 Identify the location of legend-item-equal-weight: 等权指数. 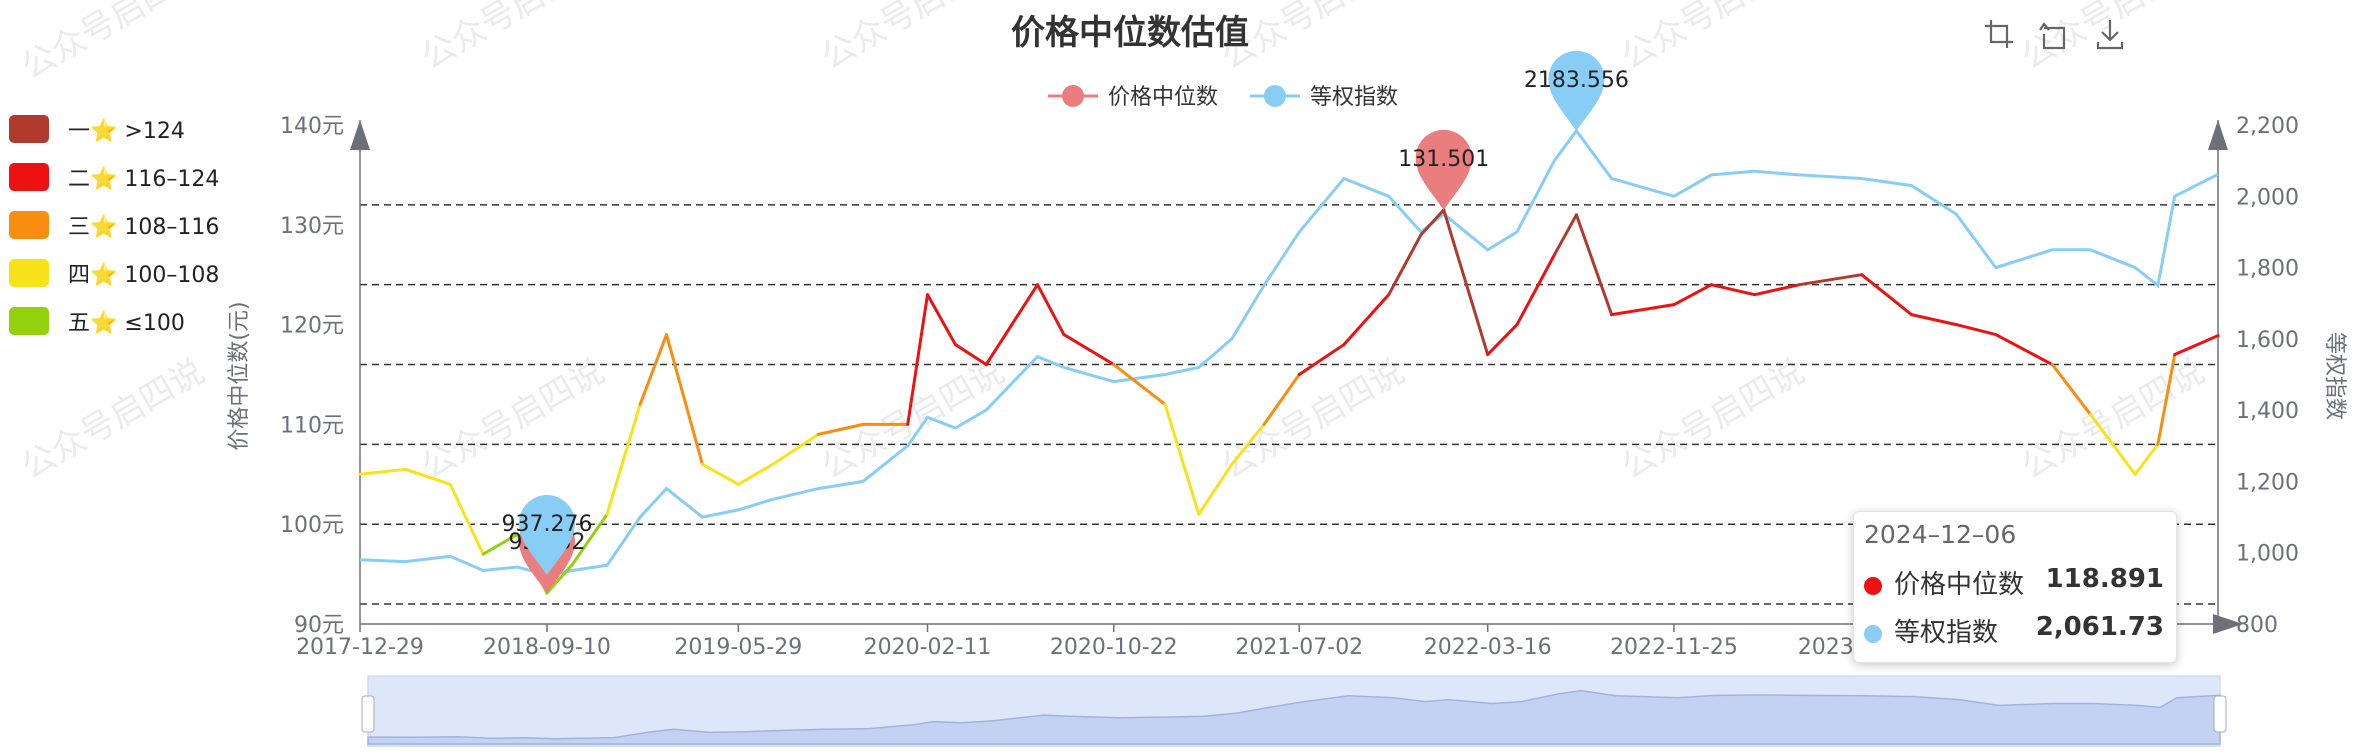
(1324, 97).